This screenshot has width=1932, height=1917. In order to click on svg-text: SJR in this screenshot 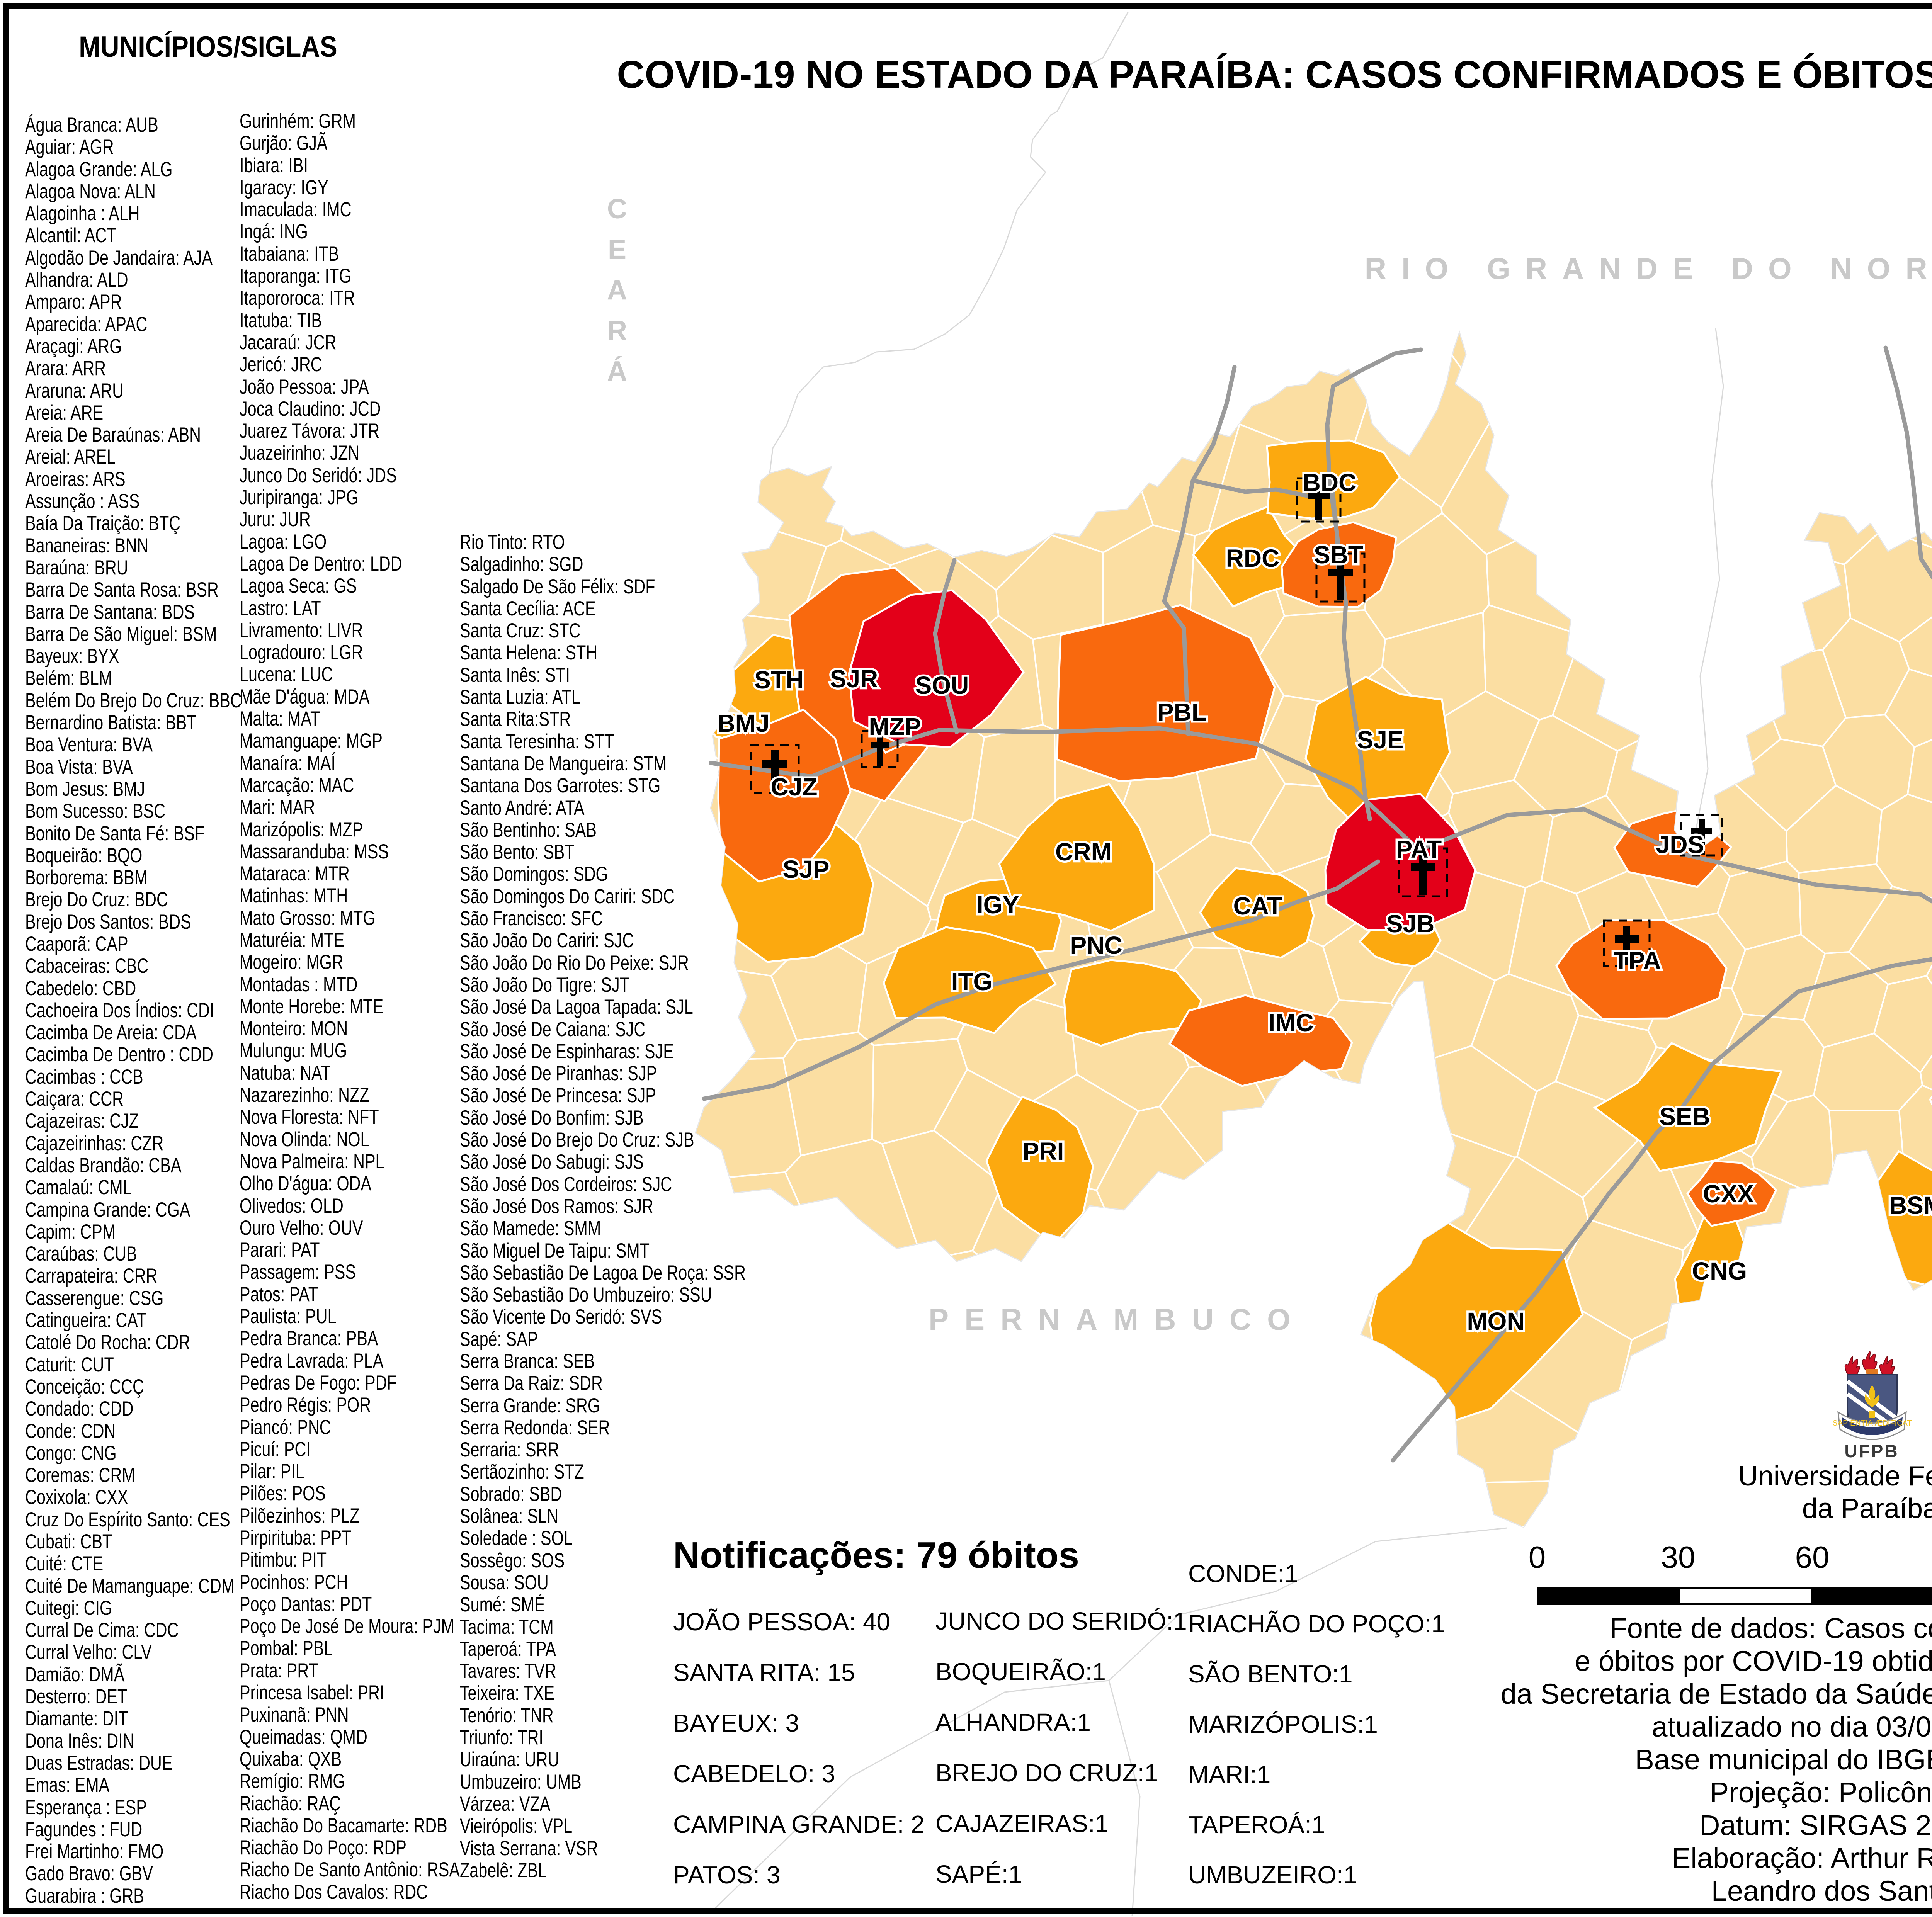, I will do `click(854, 679)`.